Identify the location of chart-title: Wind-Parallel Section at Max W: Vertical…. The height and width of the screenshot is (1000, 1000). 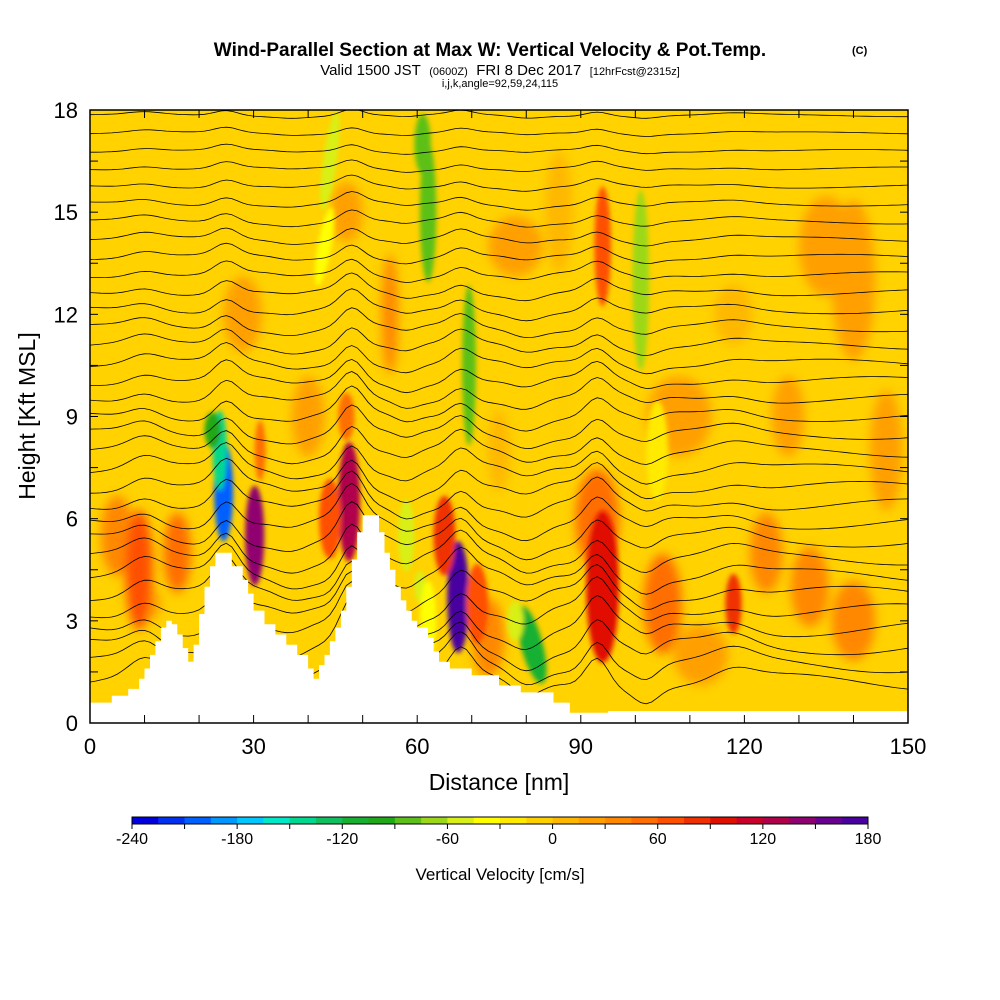
(490, 50).